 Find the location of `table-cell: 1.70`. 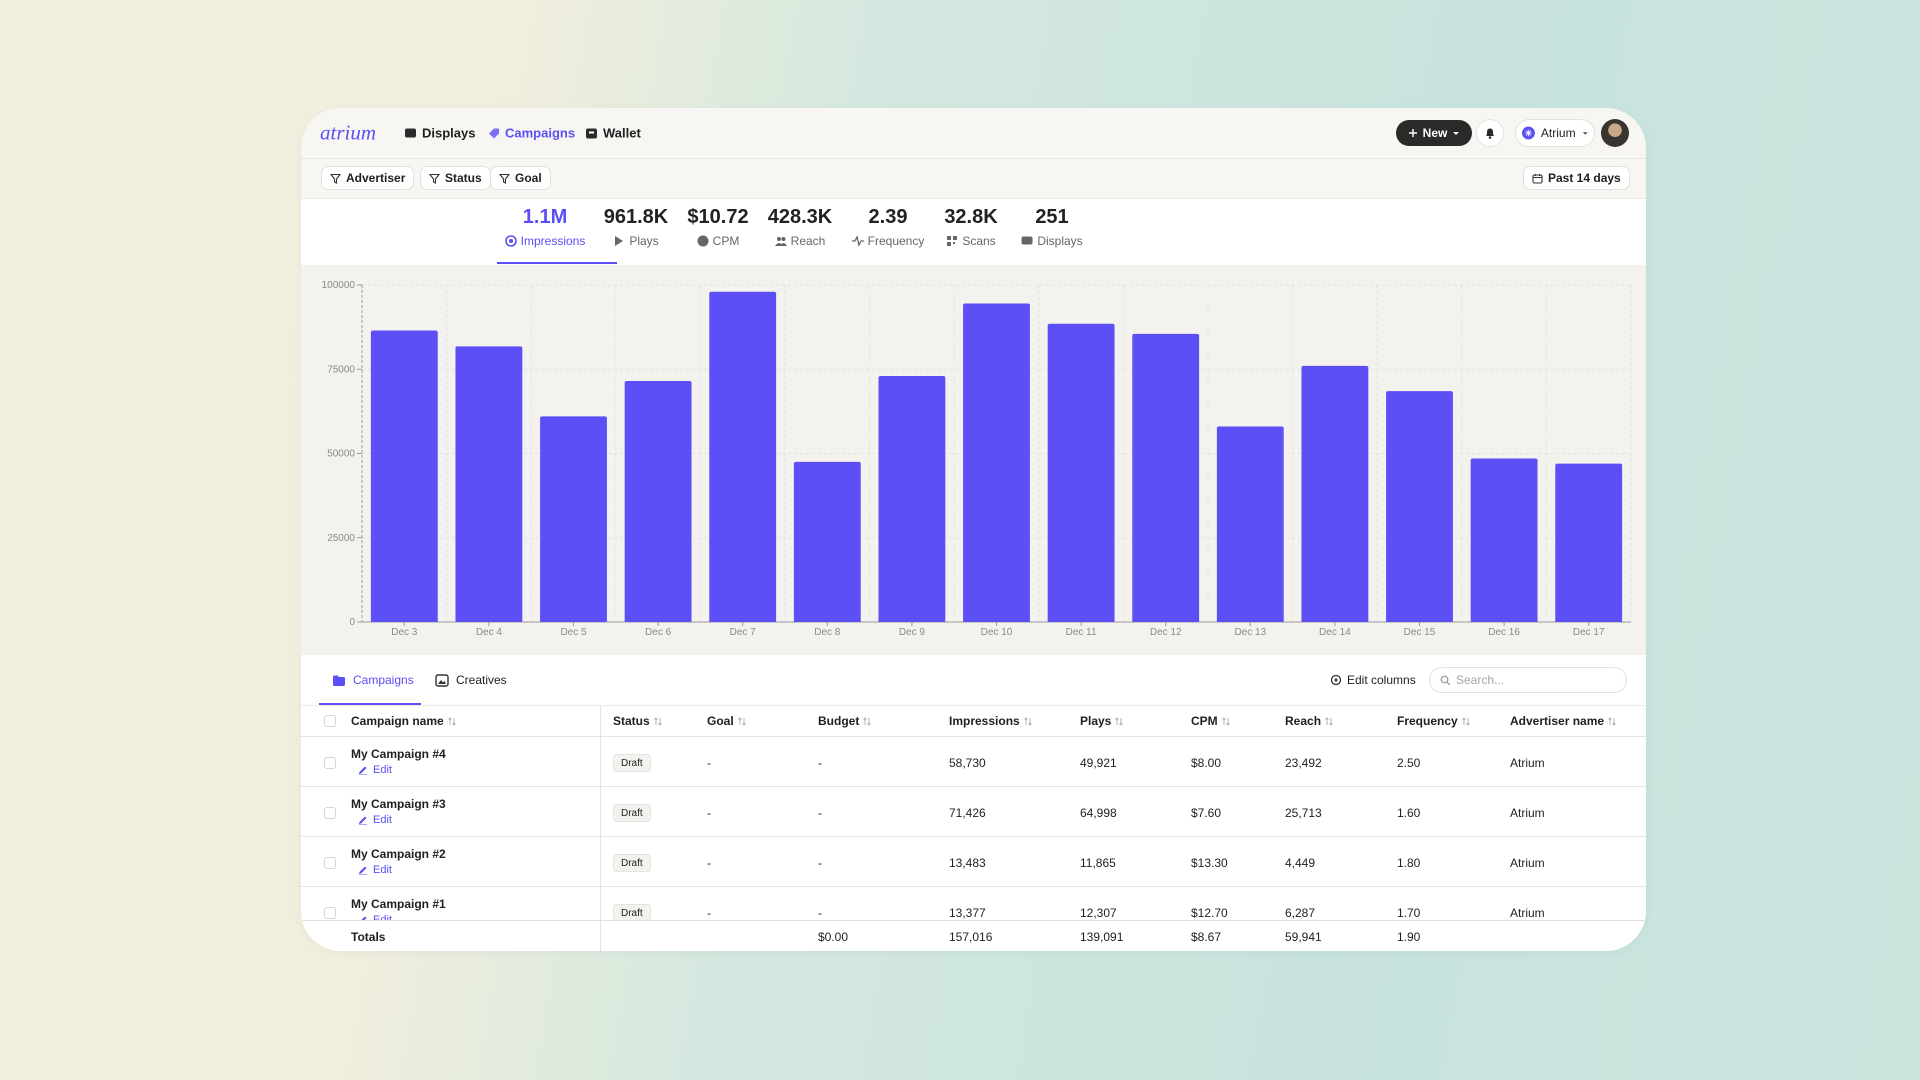

table-cell: 1.70 is located at coordinates (1409, 913).